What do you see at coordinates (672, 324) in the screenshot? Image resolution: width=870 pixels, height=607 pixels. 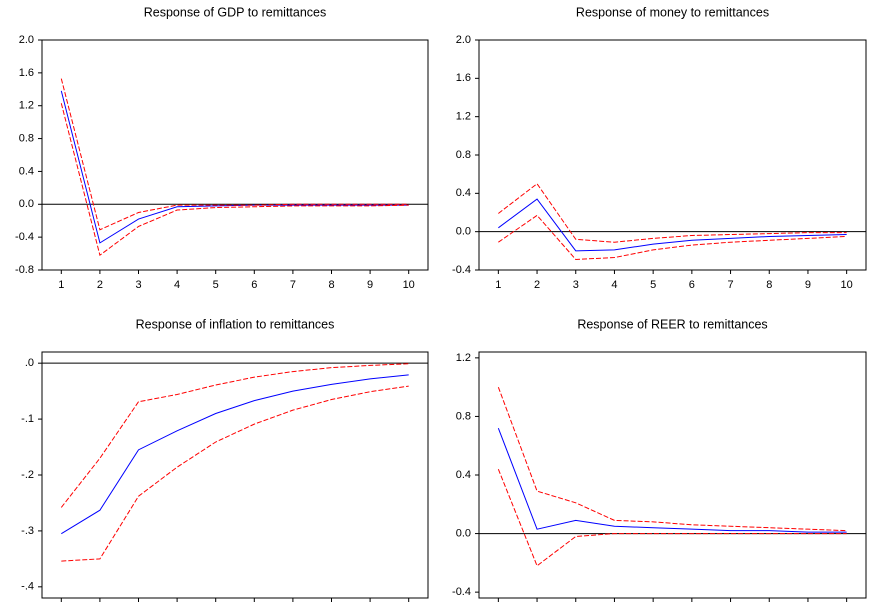 I see `chart-title: Response of REER to remittances` at bounding box center [672, 324].